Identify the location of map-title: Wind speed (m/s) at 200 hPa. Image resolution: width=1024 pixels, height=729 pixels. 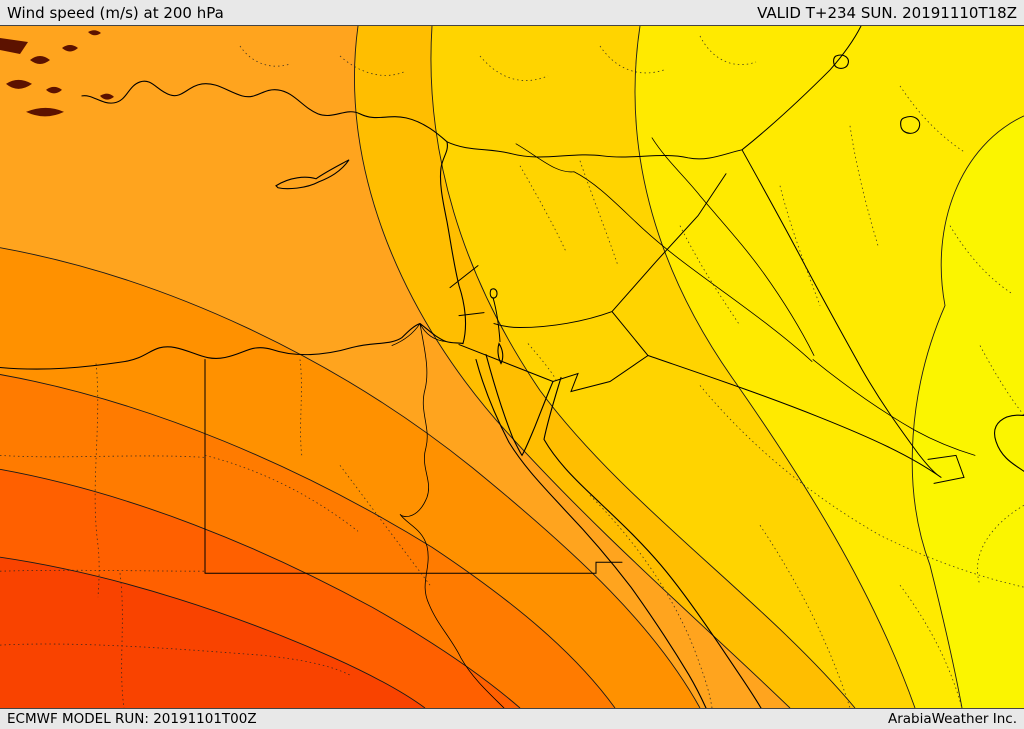
(115, 12).